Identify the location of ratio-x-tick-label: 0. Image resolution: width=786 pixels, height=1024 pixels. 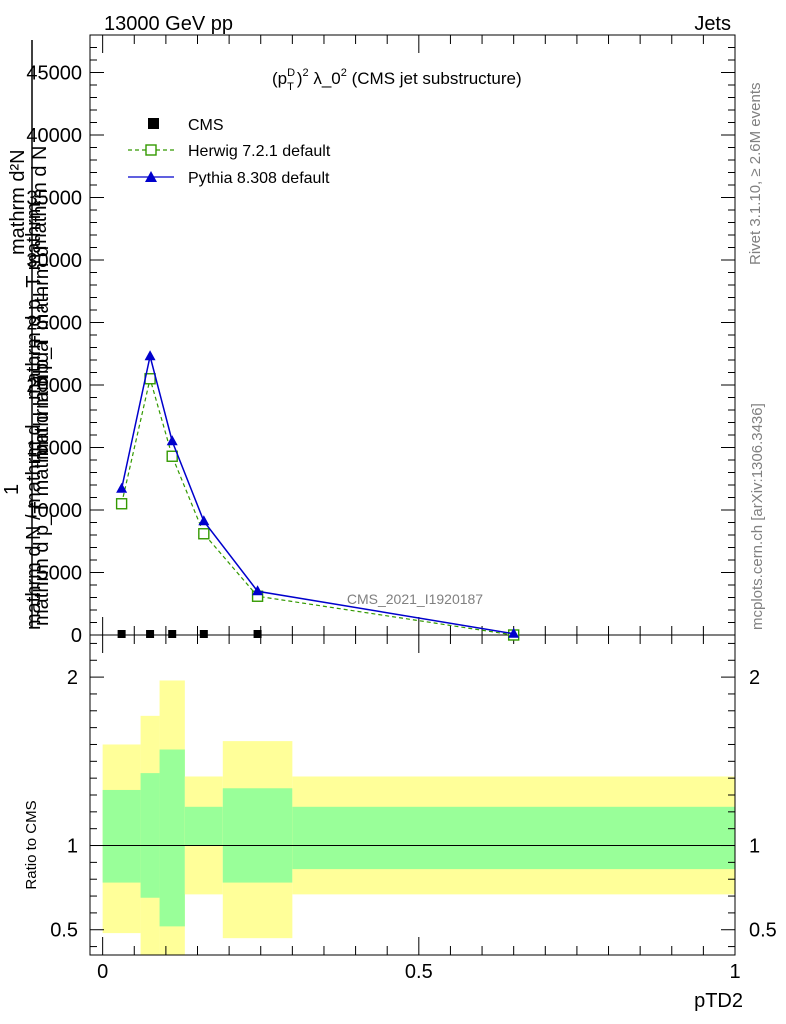
(102, 972).